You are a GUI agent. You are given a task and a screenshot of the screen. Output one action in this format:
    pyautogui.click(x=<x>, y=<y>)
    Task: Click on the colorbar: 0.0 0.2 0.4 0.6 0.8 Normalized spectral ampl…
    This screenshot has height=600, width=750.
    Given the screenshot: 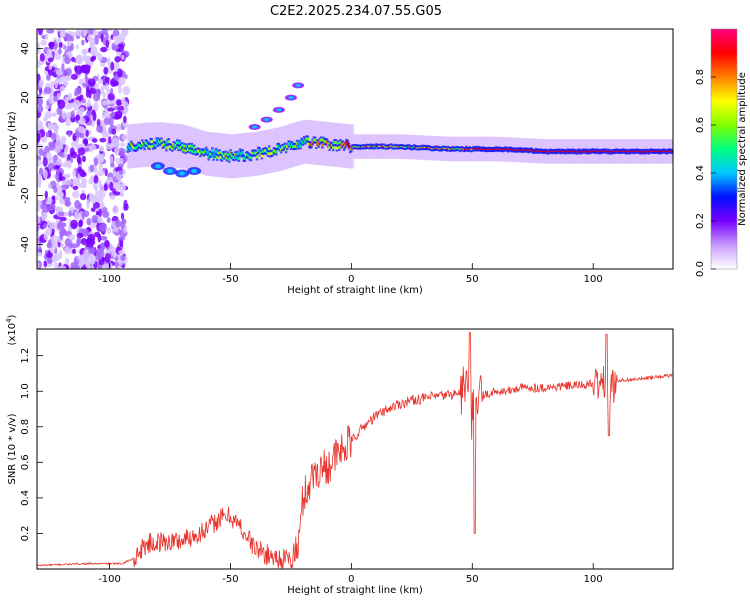 What is the action you would take?
    pyautogui.click(x=721, y=152)
    